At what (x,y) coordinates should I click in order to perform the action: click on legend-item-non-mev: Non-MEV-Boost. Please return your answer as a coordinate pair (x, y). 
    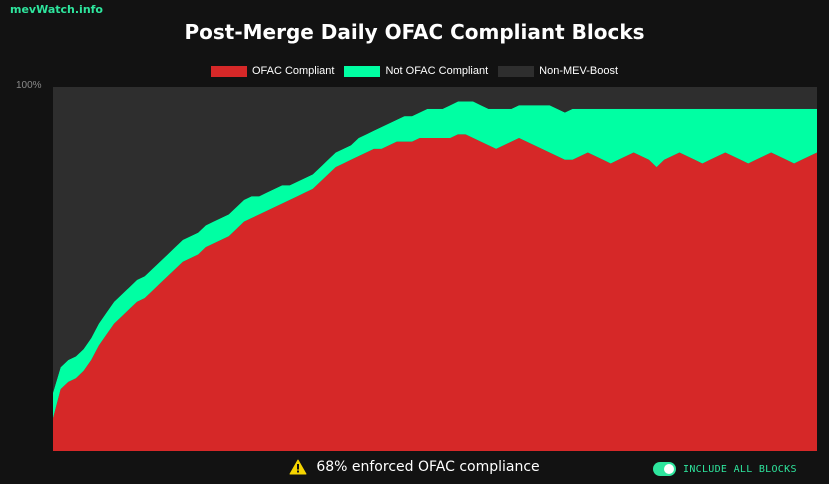
    Looking at the image, I should click on (558, 71).